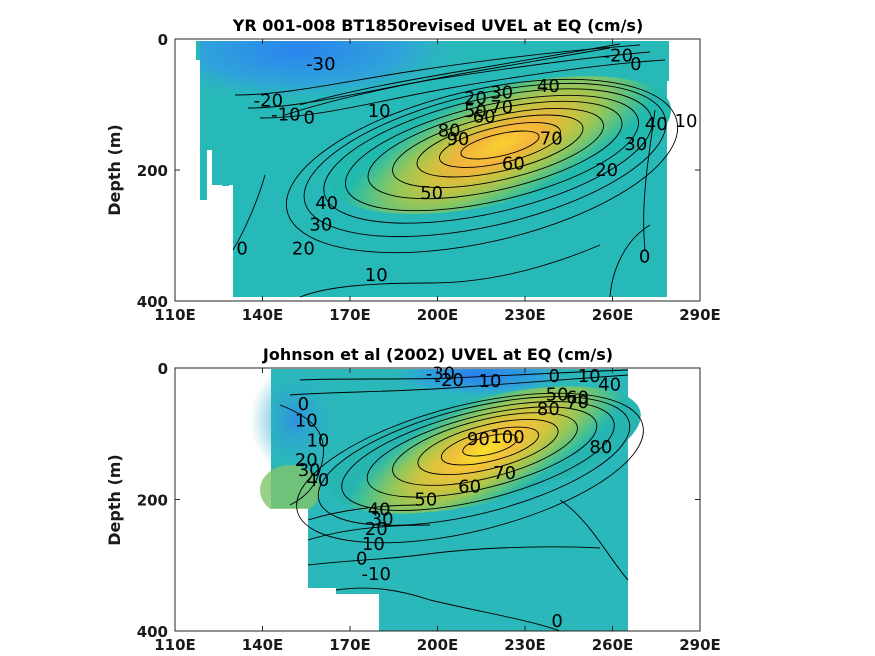  Describe the element at coordinates (437, 354) in the screenshot. I see `panel-bottom-title: Johnson et al (2002) UVEL at EQ (cm/s)` at that location.